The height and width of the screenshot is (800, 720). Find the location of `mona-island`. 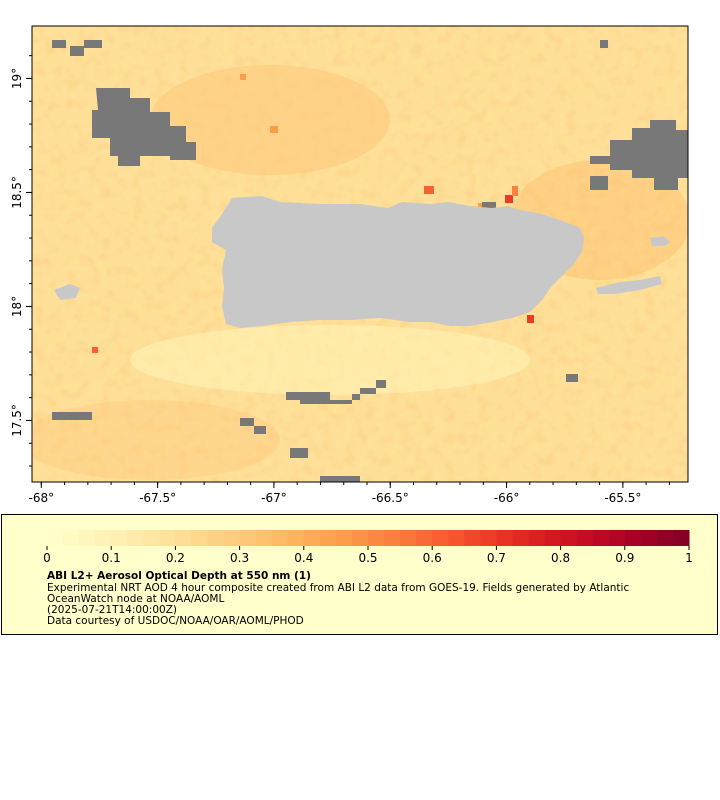

mona-island is located at coordinates (67, 292).